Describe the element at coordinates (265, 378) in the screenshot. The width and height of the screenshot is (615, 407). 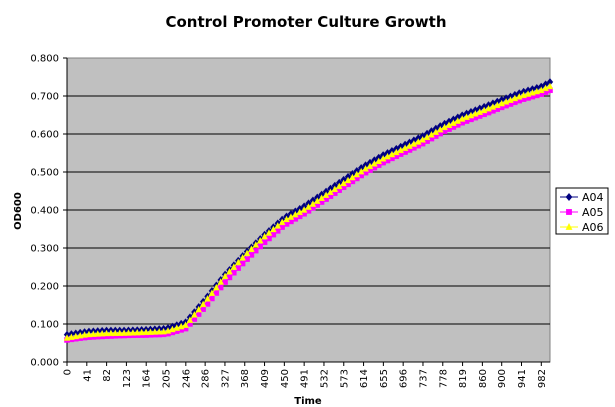
I see `x-tick-label: 409` at that location.